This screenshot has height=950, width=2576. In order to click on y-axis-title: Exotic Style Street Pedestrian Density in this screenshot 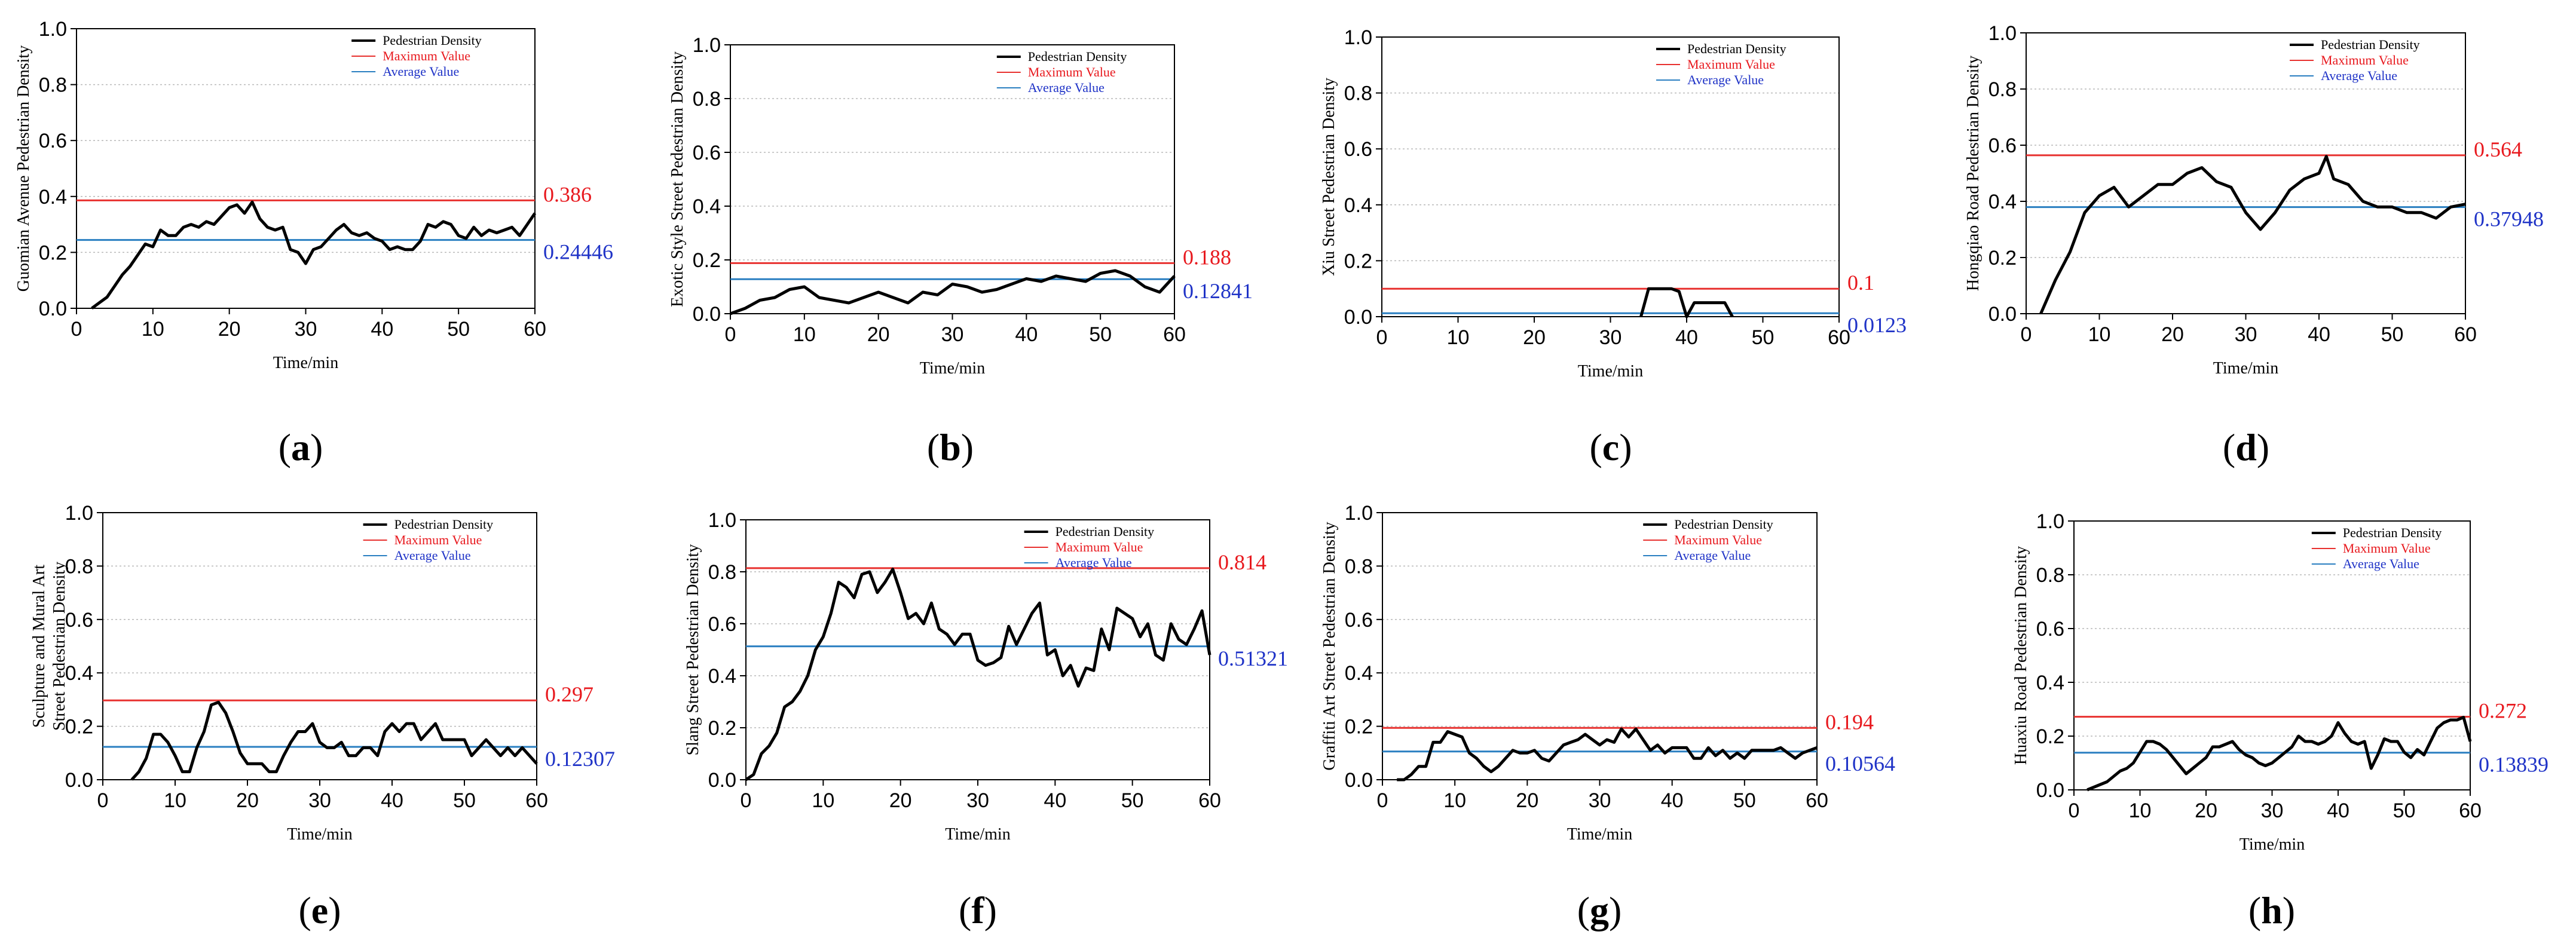, I will do `click(677, 179)`.